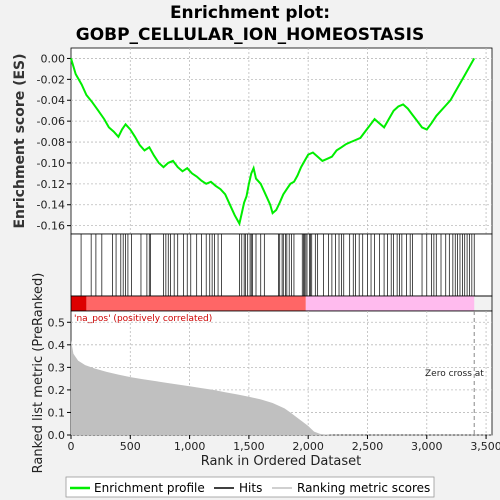 This screenshot has width=500, height=500. Describe the element at coordinates (57, 322) in the screenshot. I see `metric-y-tick-label: 0.5` at that location.